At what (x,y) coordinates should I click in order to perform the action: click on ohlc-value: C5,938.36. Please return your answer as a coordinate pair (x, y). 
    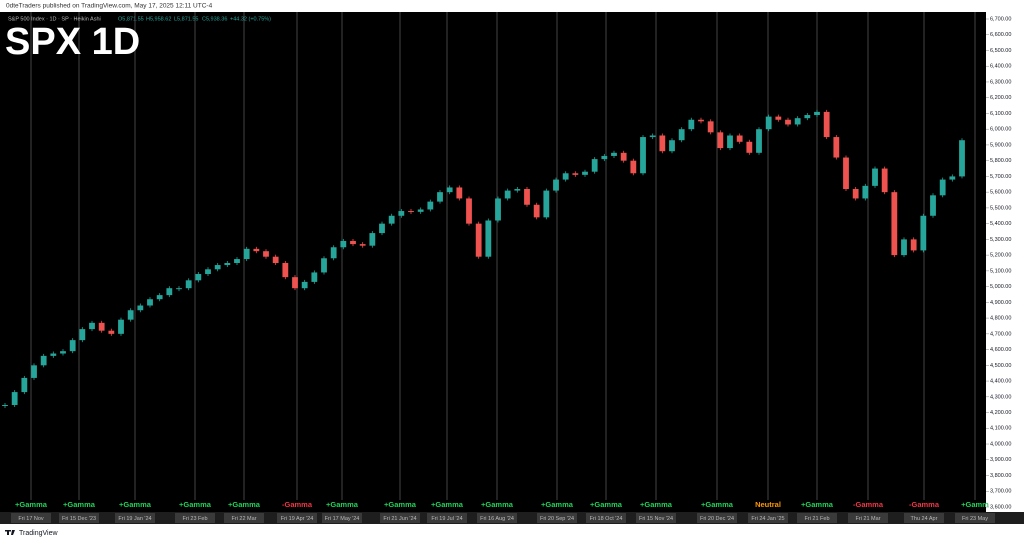
    Looking at the image, I should click on (214, 19).